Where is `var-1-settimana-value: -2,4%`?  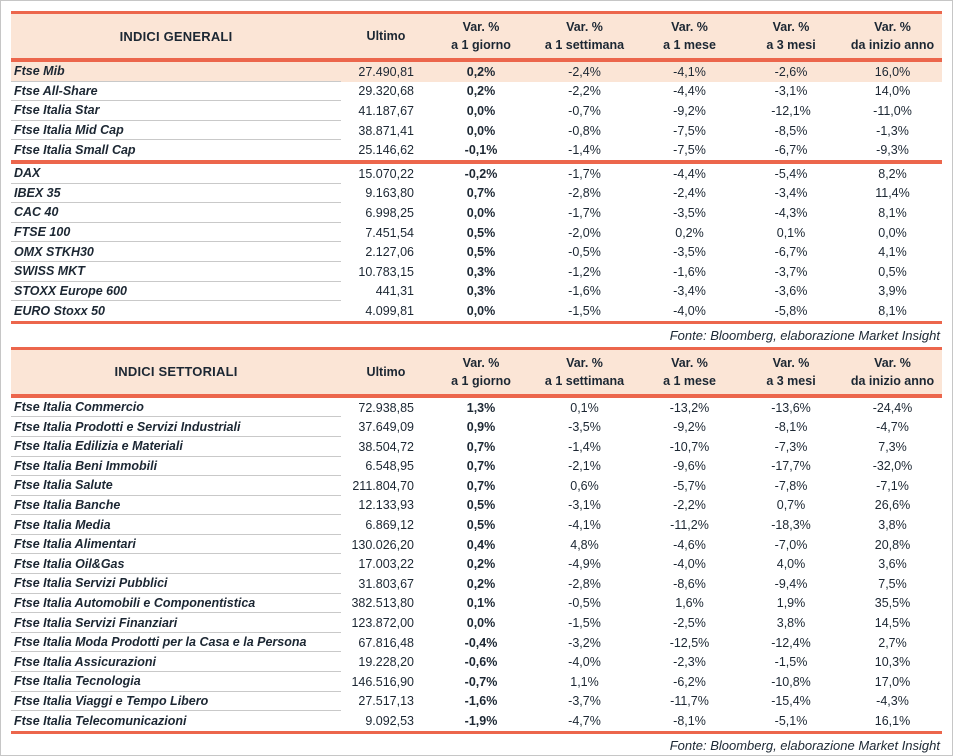 var-1-settimana-value: -2,4% is located at coordinates (584, 71).